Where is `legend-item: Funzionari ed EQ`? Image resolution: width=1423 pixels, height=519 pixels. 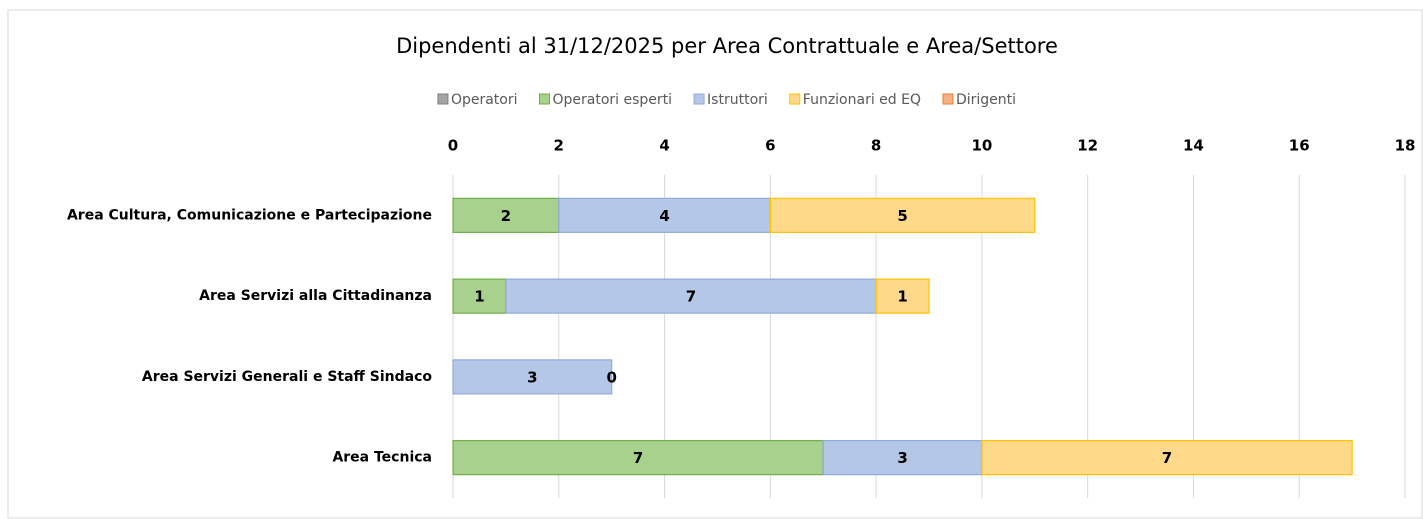
legend-item: Funzionari ed EQ is located at coordinates (855, 100).